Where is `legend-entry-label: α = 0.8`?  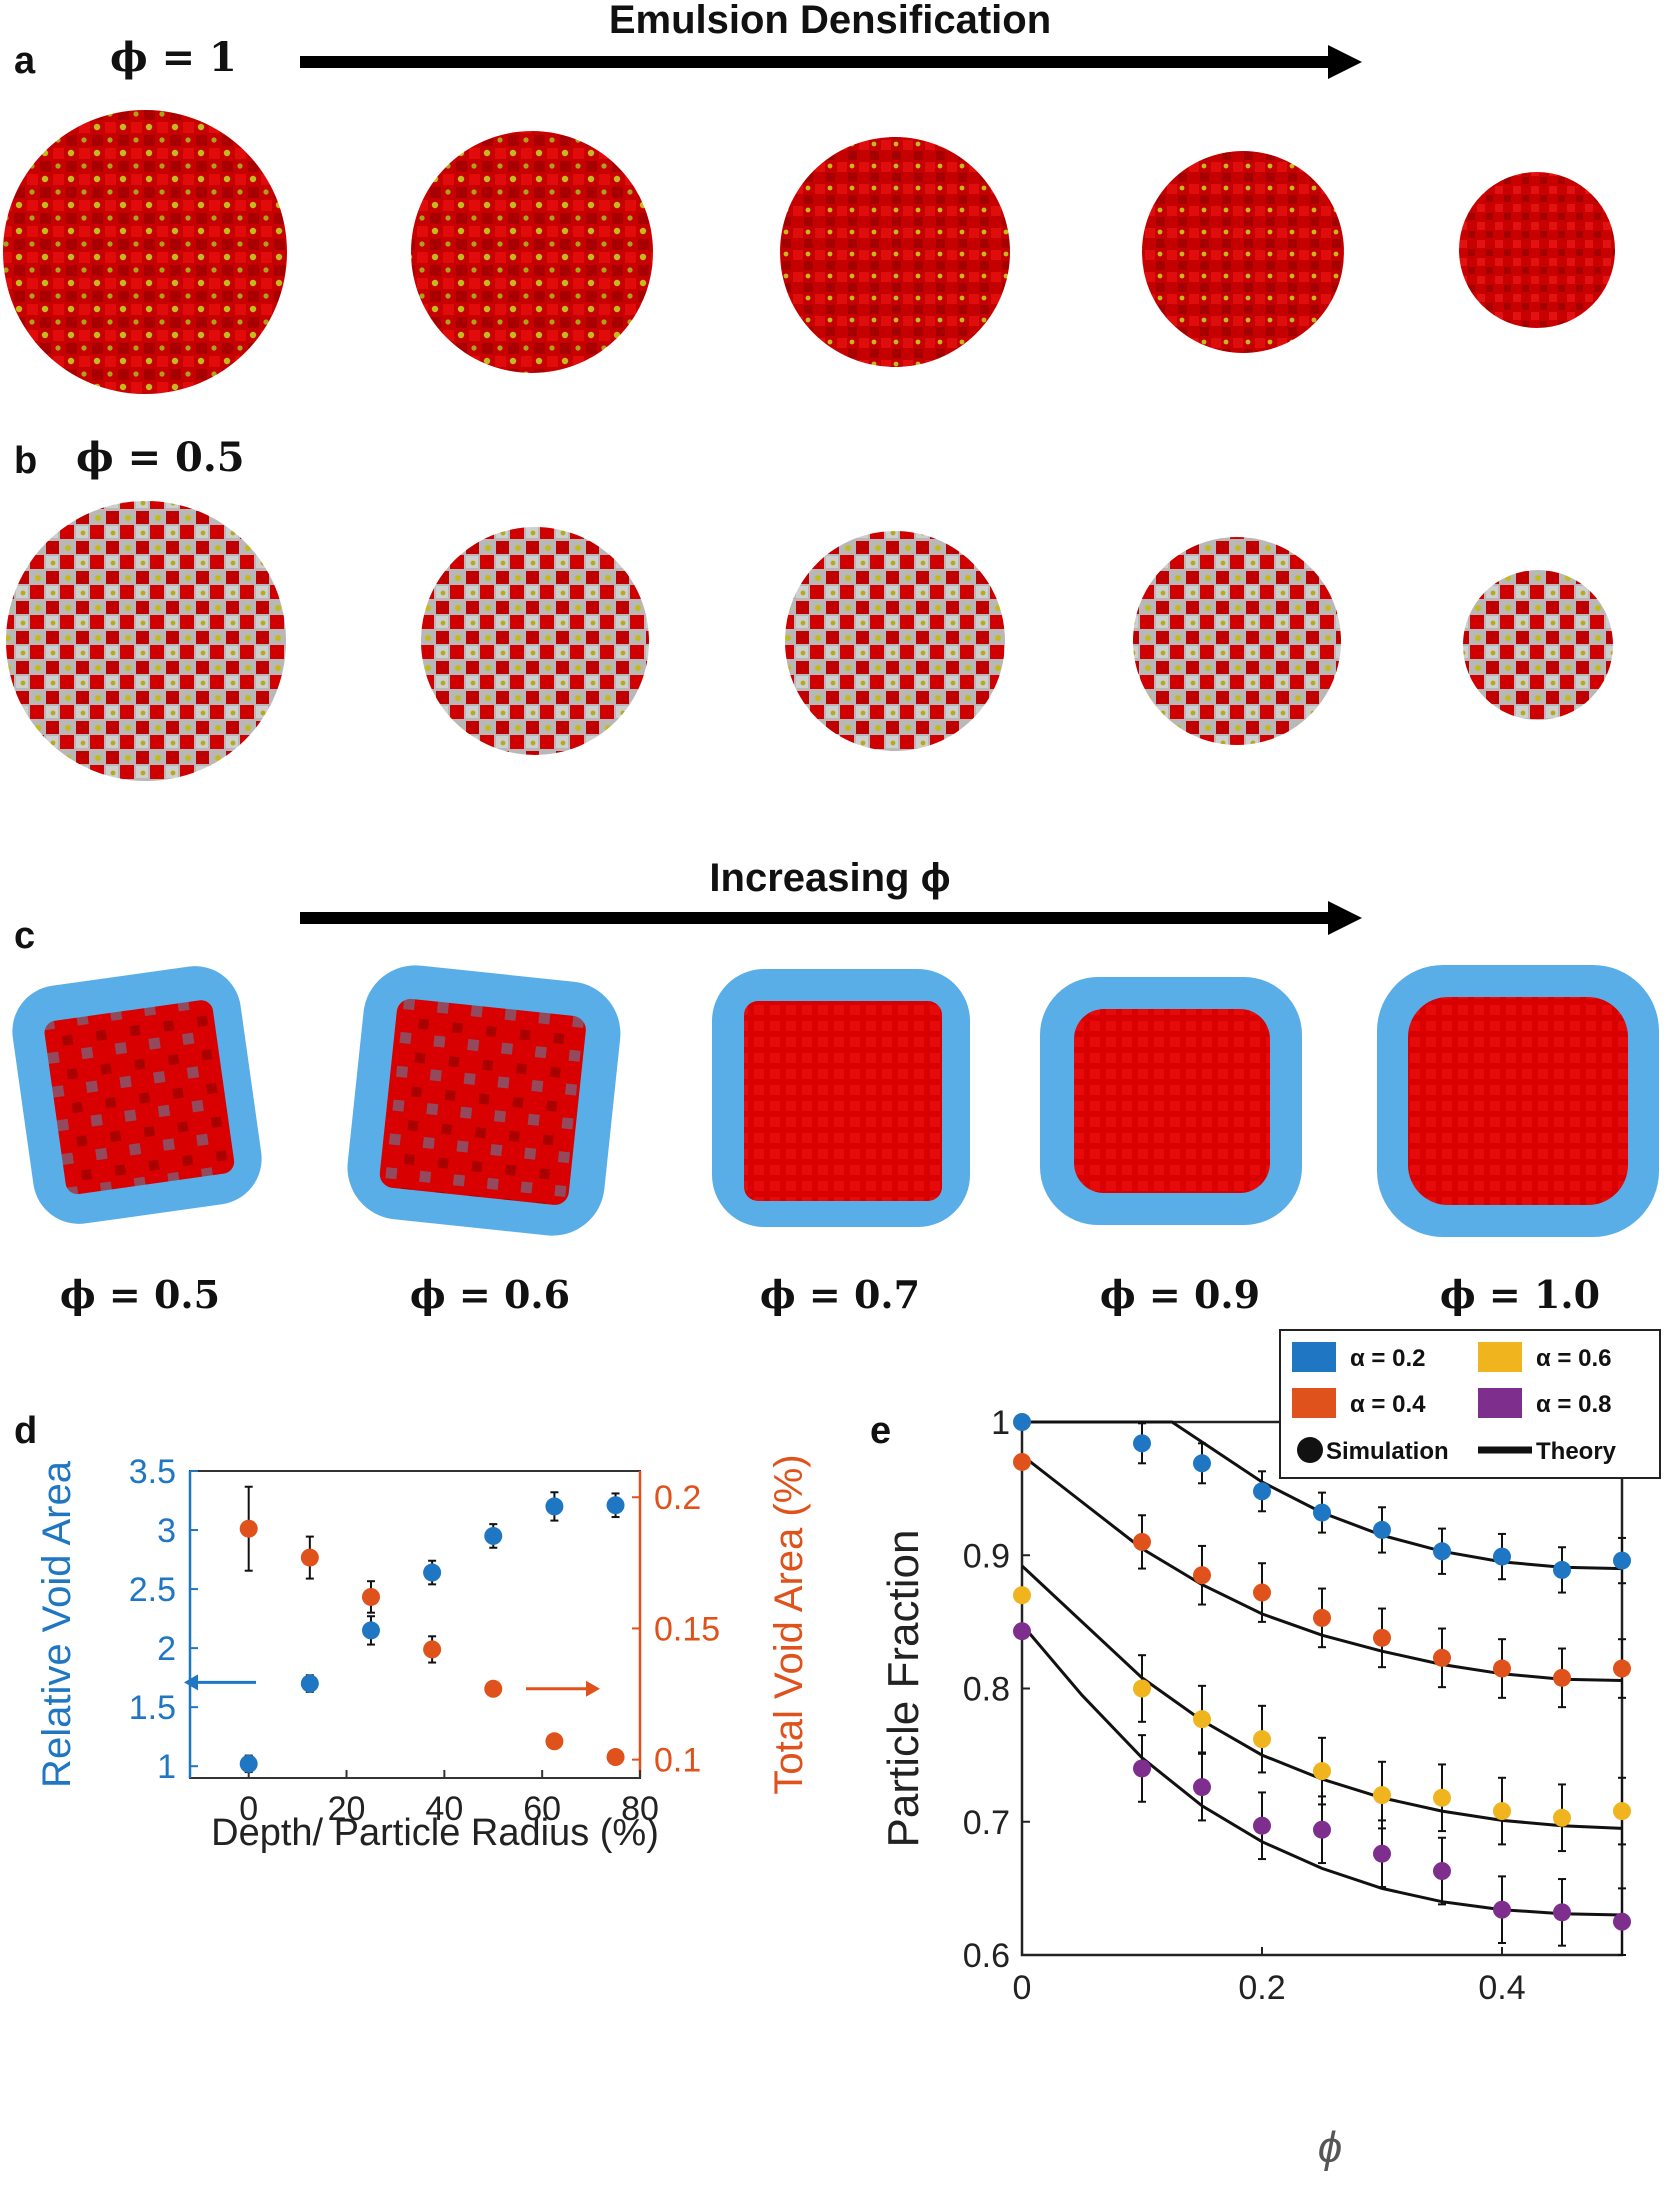
legend-entry-label: α = 0.8 is located at coordinates (1573, 1404).